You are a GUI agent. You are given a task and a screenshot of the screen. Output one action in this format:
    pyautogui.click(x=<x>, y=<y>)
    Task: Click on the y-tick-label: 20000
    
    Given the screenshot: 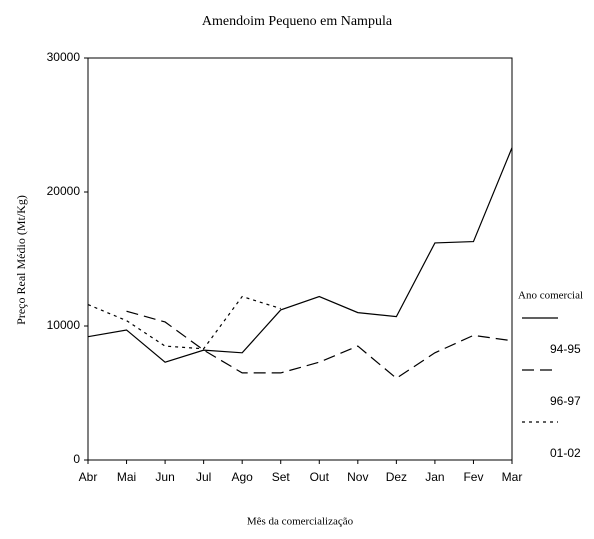 What is the action you would take?
    pyautogui.click(x=64, y=191)
    